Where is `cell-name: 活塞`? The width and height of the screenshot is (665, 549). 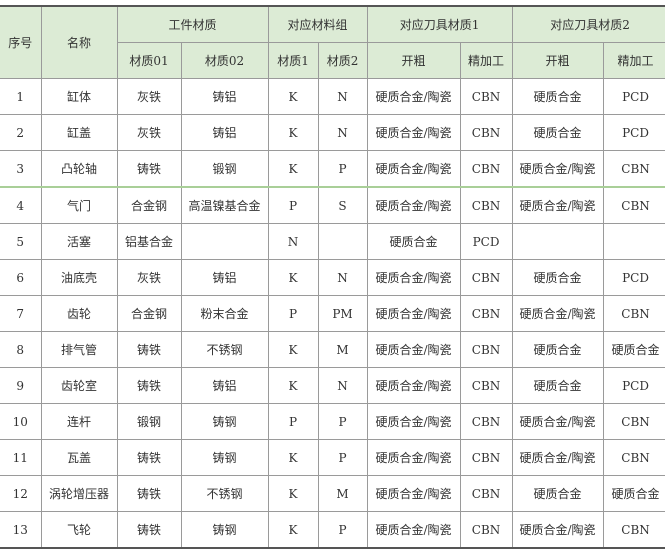
cell-name: 活塞 is located at coordinates (79, 241).